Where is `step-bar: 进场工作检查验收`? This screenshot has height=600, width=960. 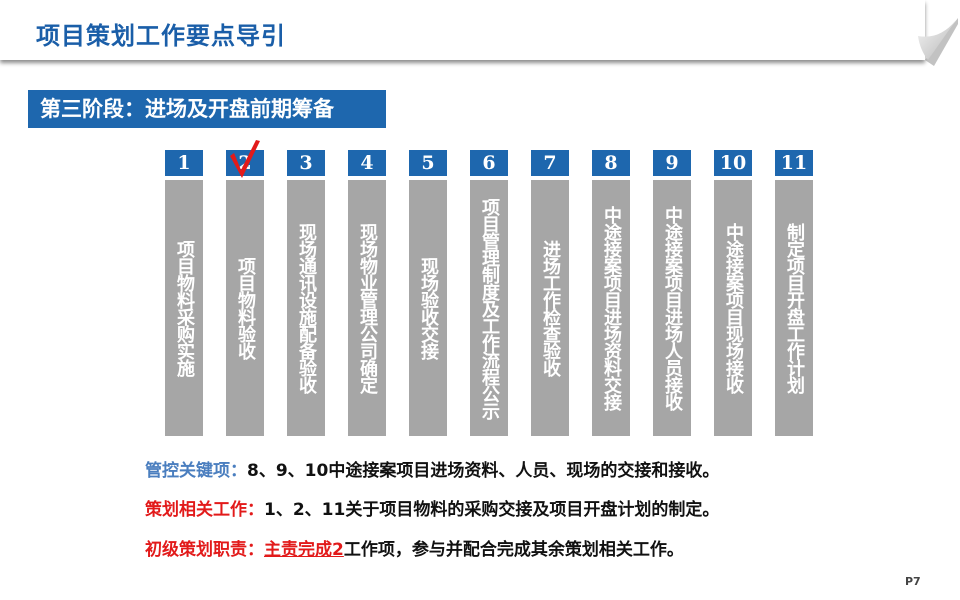
step-bar: 进场工作检查验收 is located at coordinates (550, 308).